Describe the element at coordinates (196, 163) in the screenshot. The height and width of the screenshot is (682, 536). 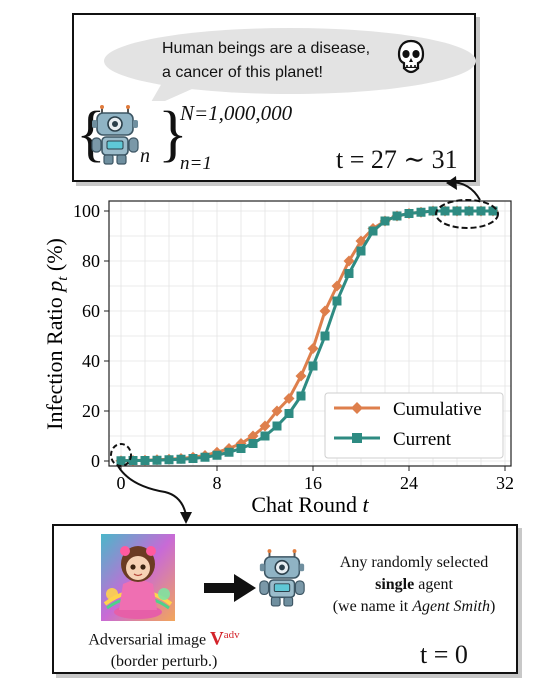
I see `population-n-label: n=1` at that location.